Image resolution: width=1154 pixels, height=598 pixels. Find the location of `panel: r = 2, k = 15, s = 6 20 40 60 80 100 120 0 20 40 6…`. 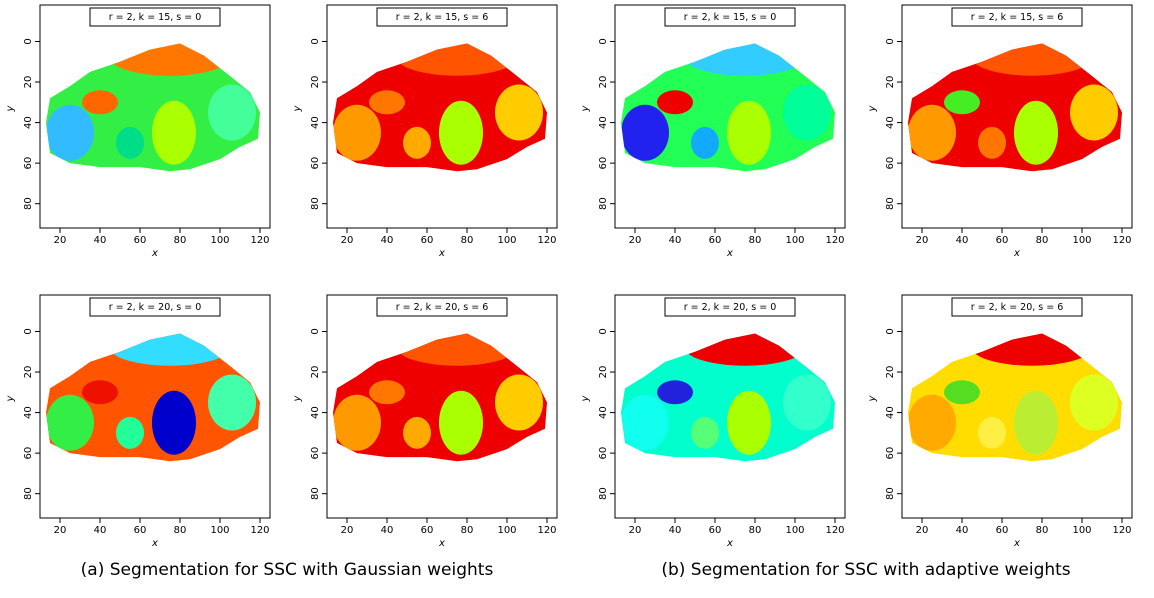

panel: r = 2, k = 15, s = 6 20 40 60 80 100 120 0 20 40 6… is located at coordinates (1000, 131).